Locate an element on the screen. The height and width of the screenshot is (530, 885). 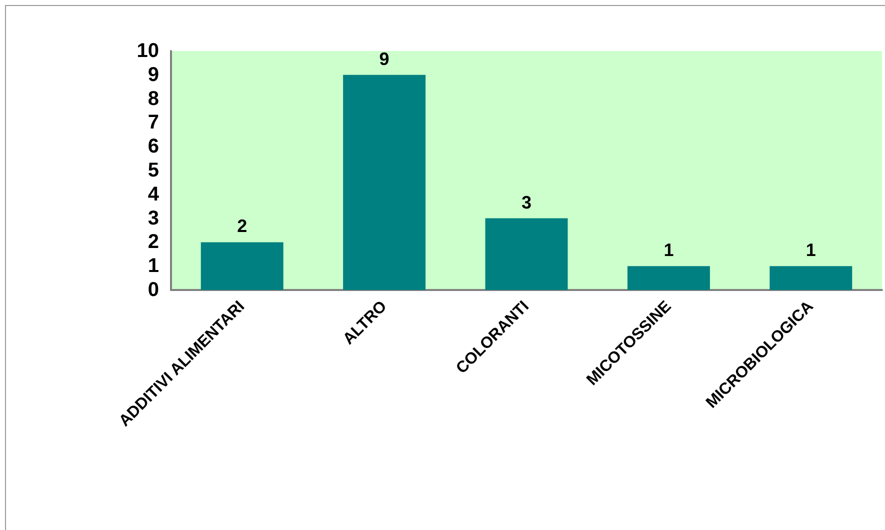
y-tick-label: 4 is located at coordinates (154, 194).